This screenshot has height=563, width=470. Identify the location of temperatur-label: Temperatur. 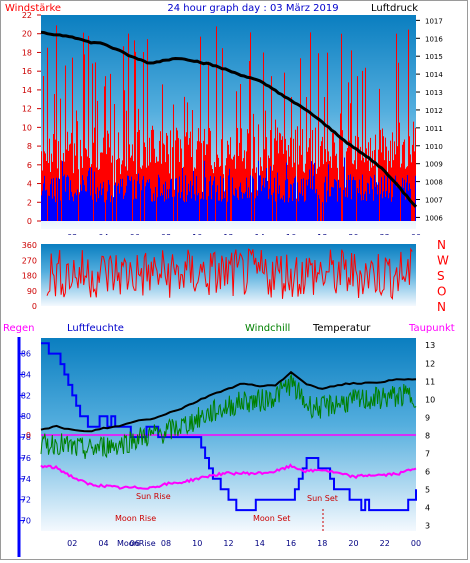
(341, 328).